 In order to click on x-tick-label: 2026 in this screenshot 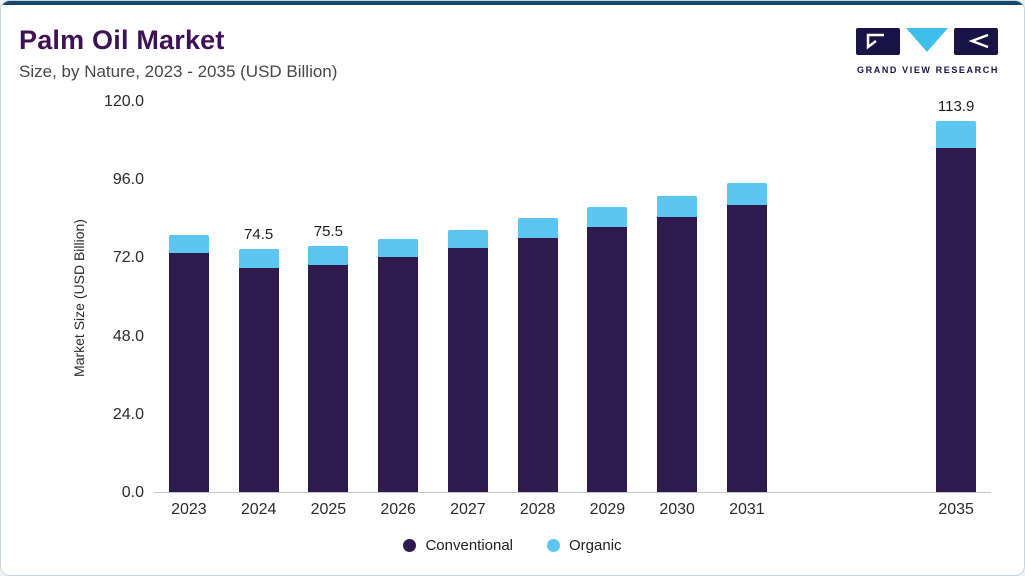, I will do `click(398, 509)`.